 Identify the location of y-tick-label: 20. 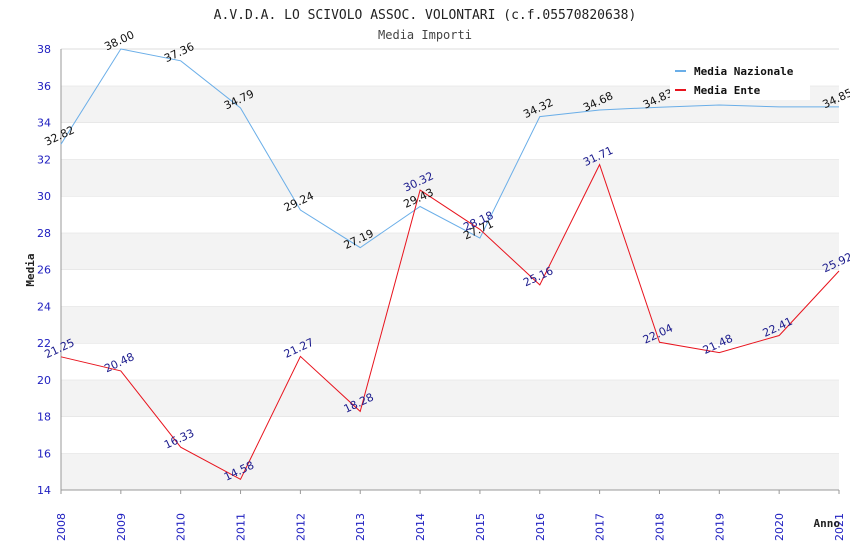
(44, 380).